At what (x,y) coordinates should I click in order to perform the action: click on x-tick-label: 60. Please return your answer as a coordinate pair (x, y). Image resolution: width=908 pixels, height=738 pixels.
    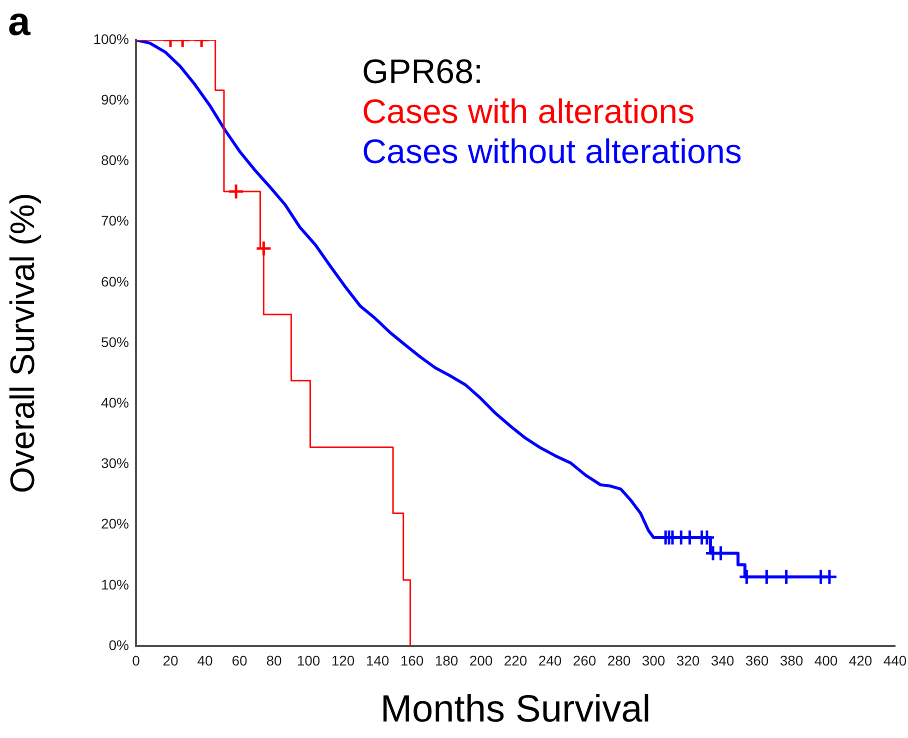
    Looking at the image, I should click on (240, 660).